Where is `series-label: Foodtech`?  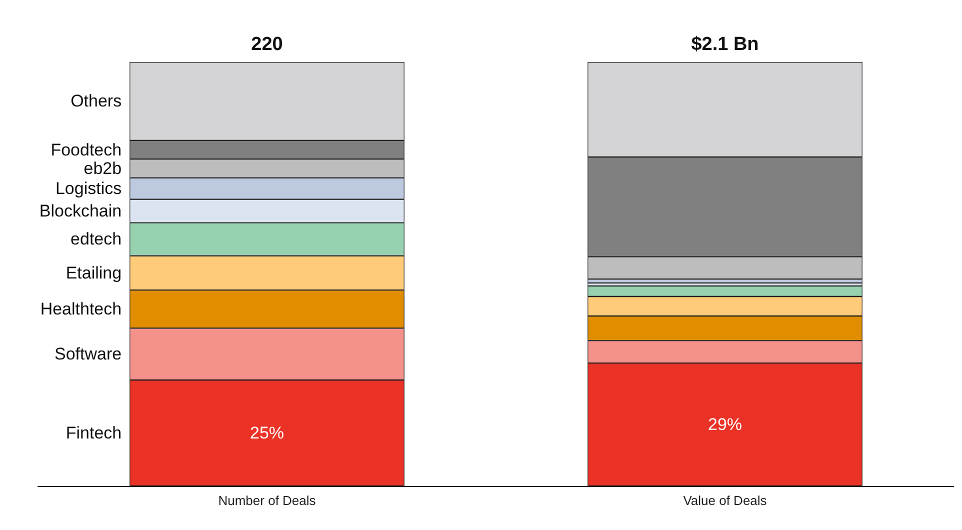
series-label: Foodtech is located at coordinates (86, 150).